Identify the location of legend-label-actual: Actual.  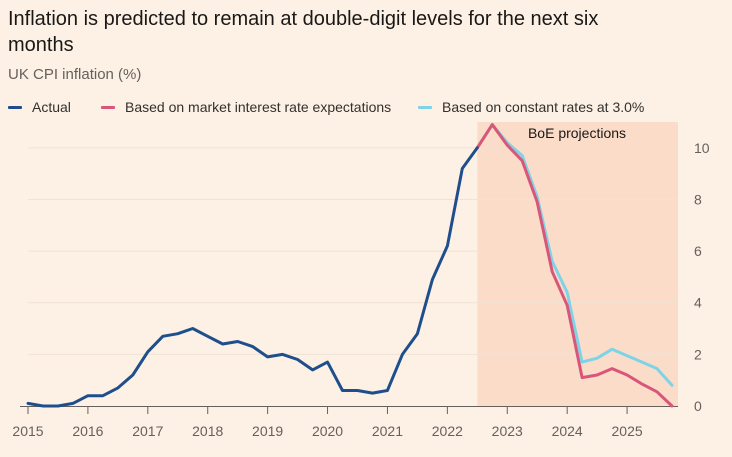
(51, 107).